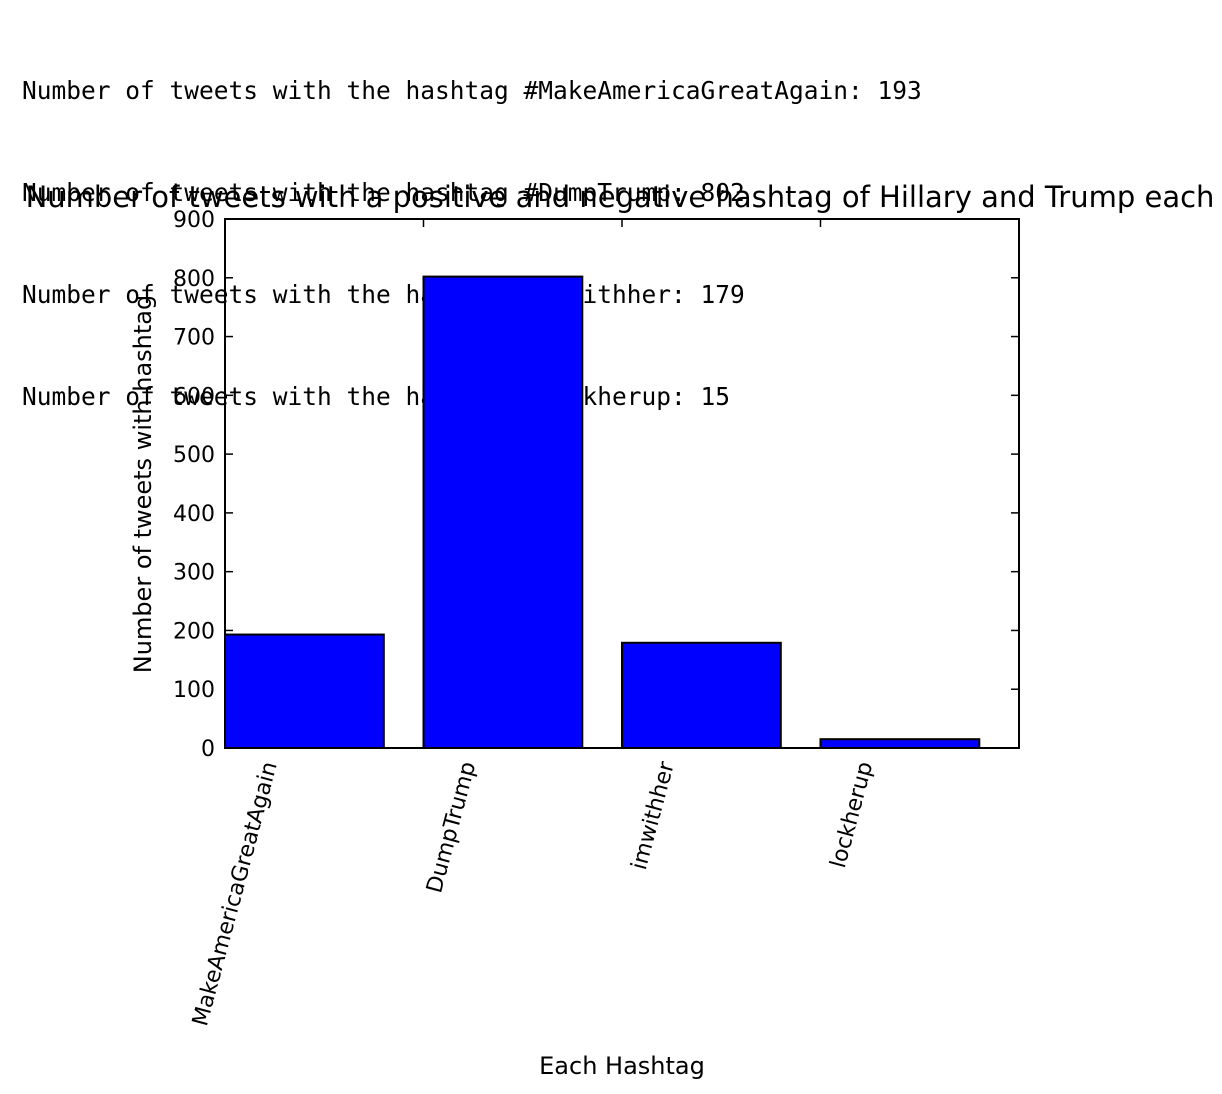 The width and height of the screenshot is (1222, 1094). I want to click on y-tick-label: 700, so click(194, 338).